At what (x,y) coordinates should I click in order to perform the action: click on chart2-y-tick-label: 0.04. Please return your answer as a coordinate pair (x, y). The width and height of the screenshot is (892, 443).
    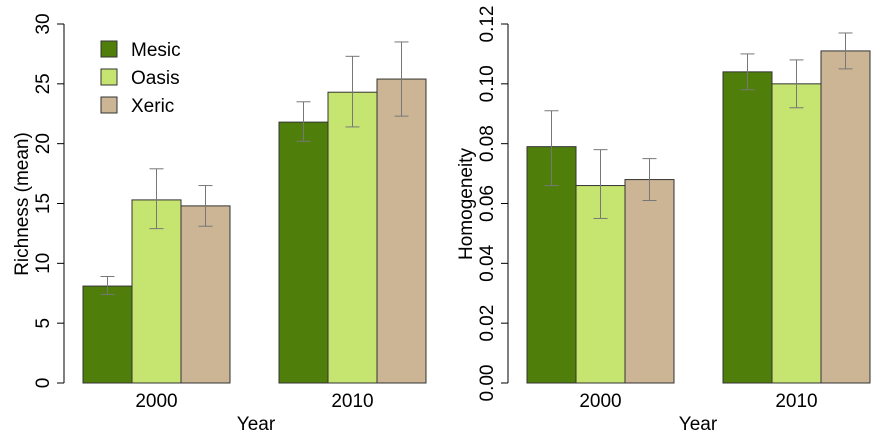
    Looking at the image, I should click on (487, 262).